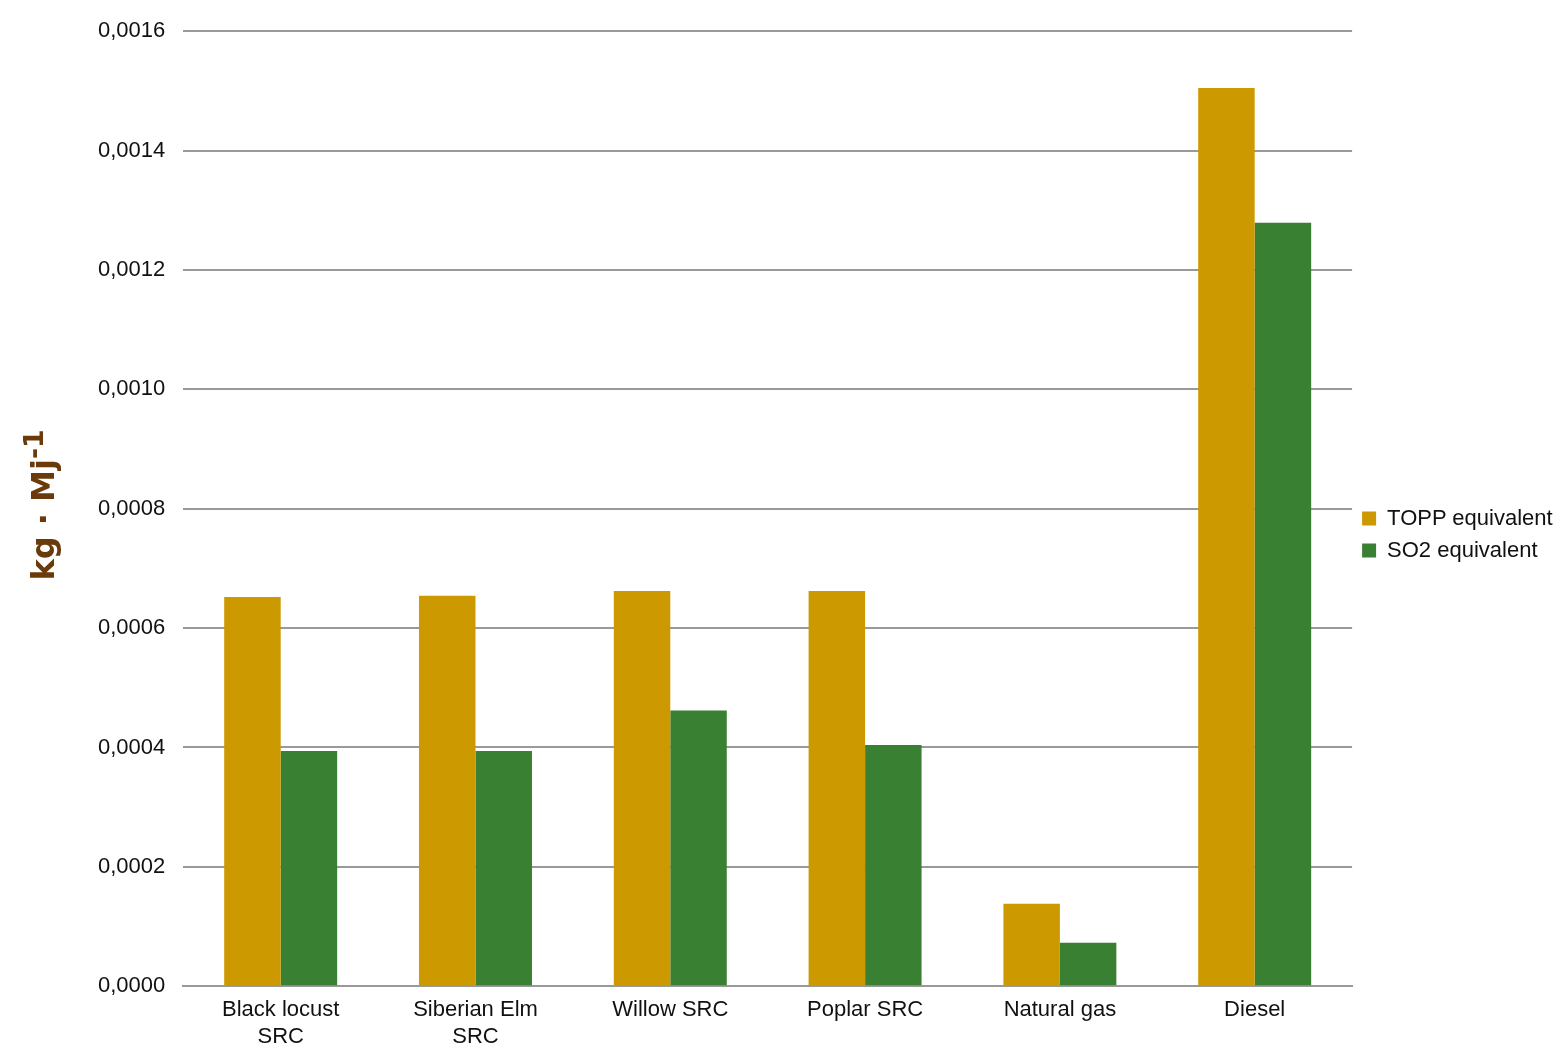 The width and height of the screenshot is (1567, 1053). What do you see at coordinates (131, 746) in the screenshot?
I see `y-tick-label: 0,0004` at bounding box center [131, 746].